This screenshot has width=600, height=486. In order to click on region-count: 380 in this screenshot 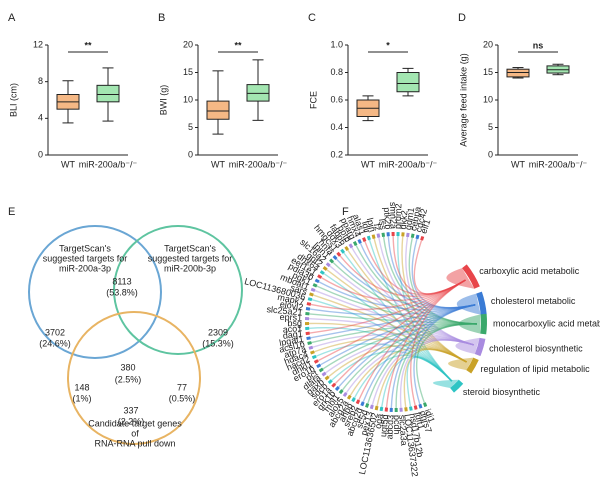, I will do `click(127, 367)`.